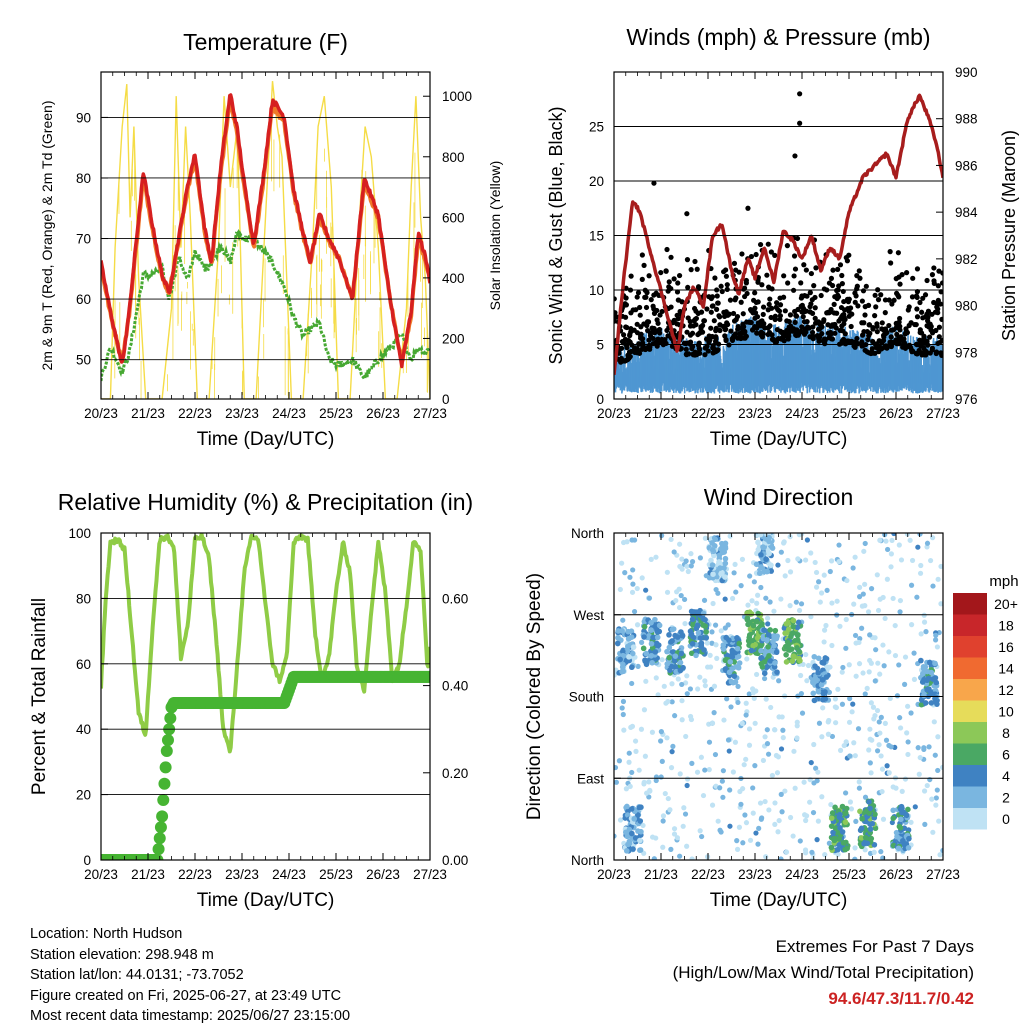 The image size is (1024, 1027). Describe the element at coordinates (901, 998) in the screenshot. I see `extremes-values: 94.6/47.3/11.7/0.42` at that location.